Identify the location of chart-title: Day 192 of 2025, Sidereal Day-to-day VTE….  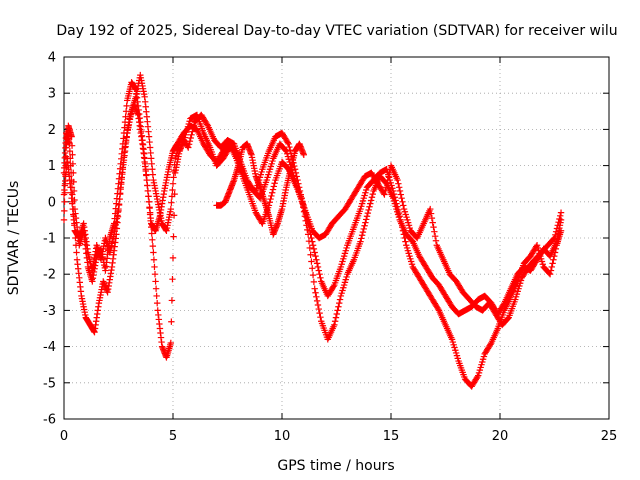
(336, 31).